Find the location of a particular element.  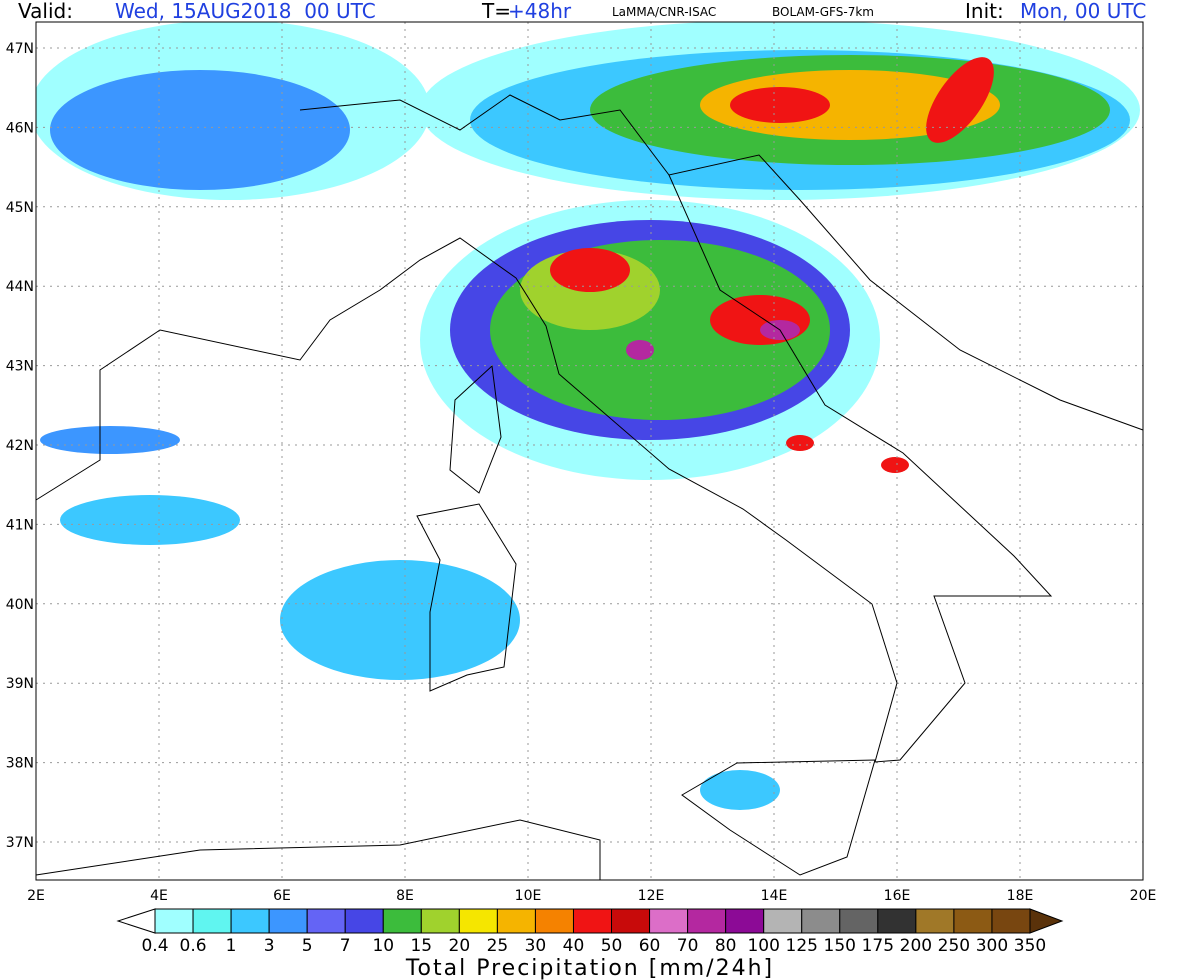

lat-label: 44N is located at coordinates (20, 287).